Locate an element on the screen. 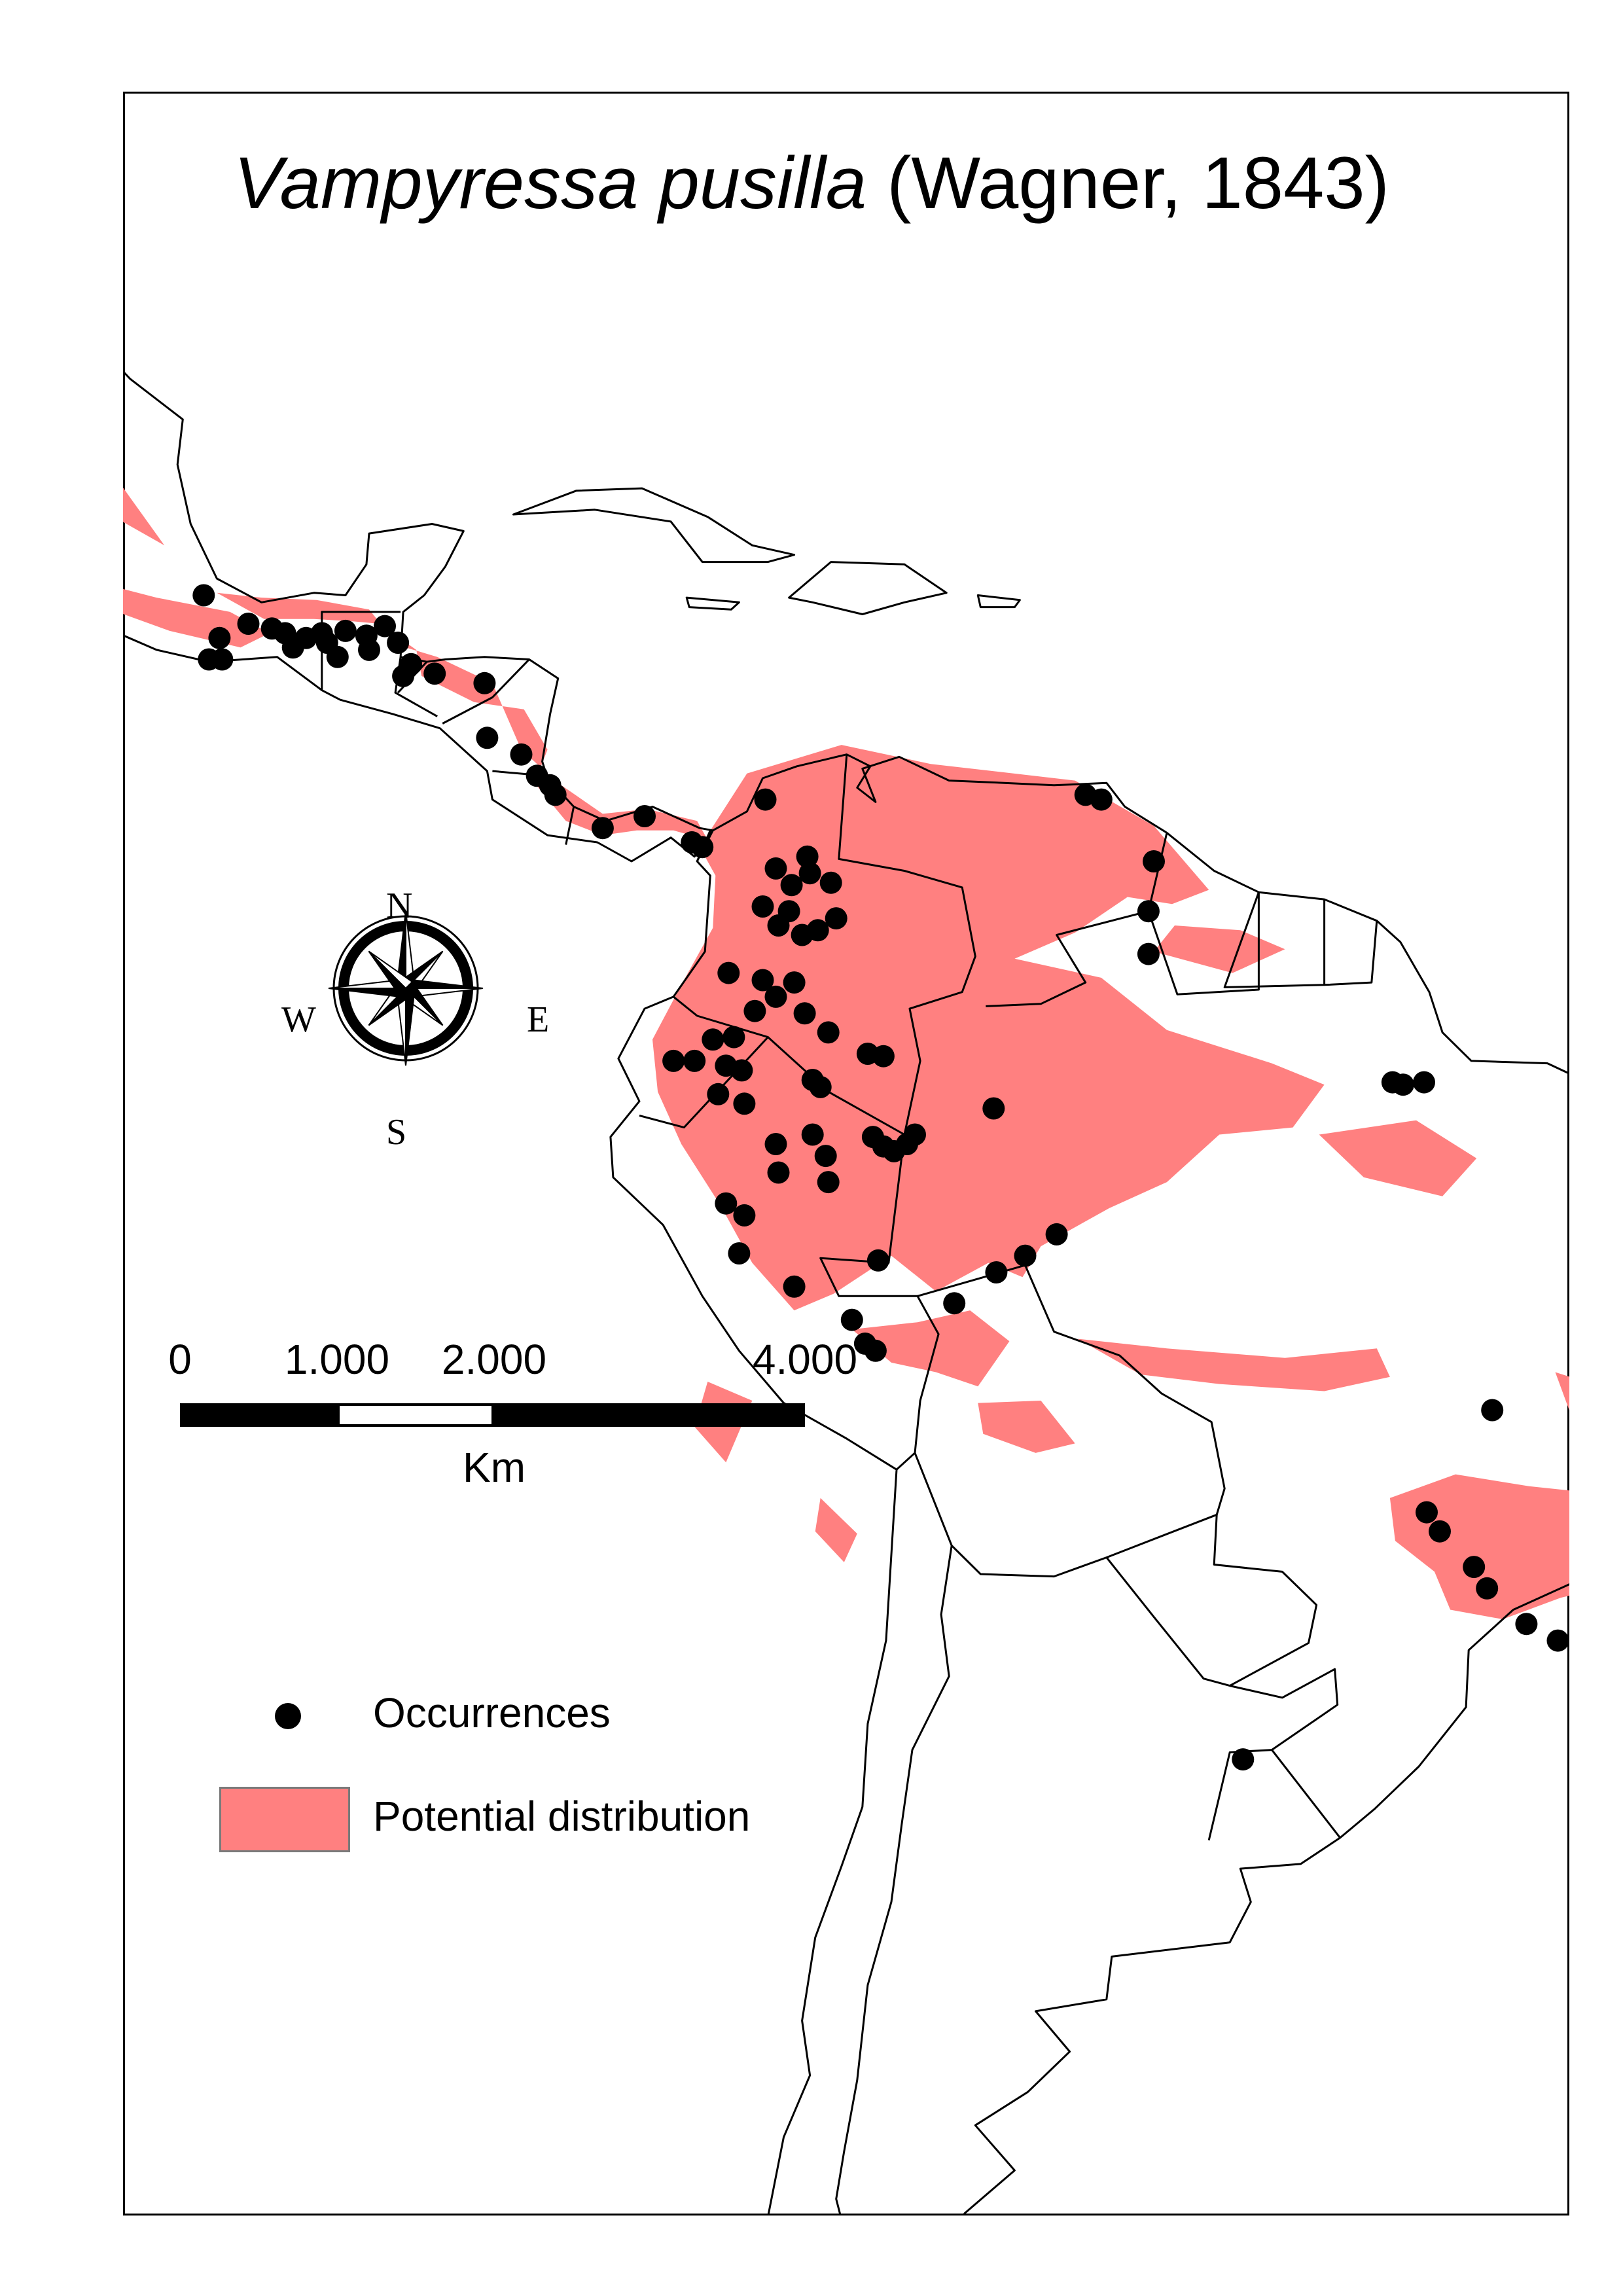  scale-unit: Km is located at coordinates (495, 1468).